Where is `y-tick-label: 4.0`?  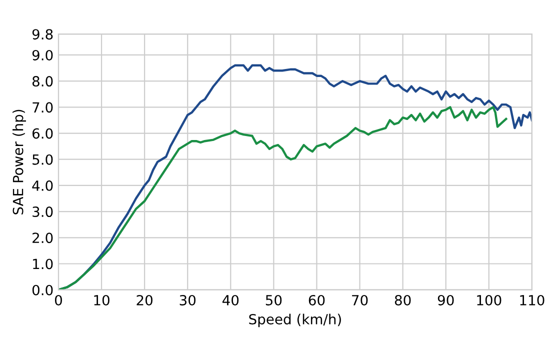 y-tick-label: 4.0 is located at coordinates (42, 185).